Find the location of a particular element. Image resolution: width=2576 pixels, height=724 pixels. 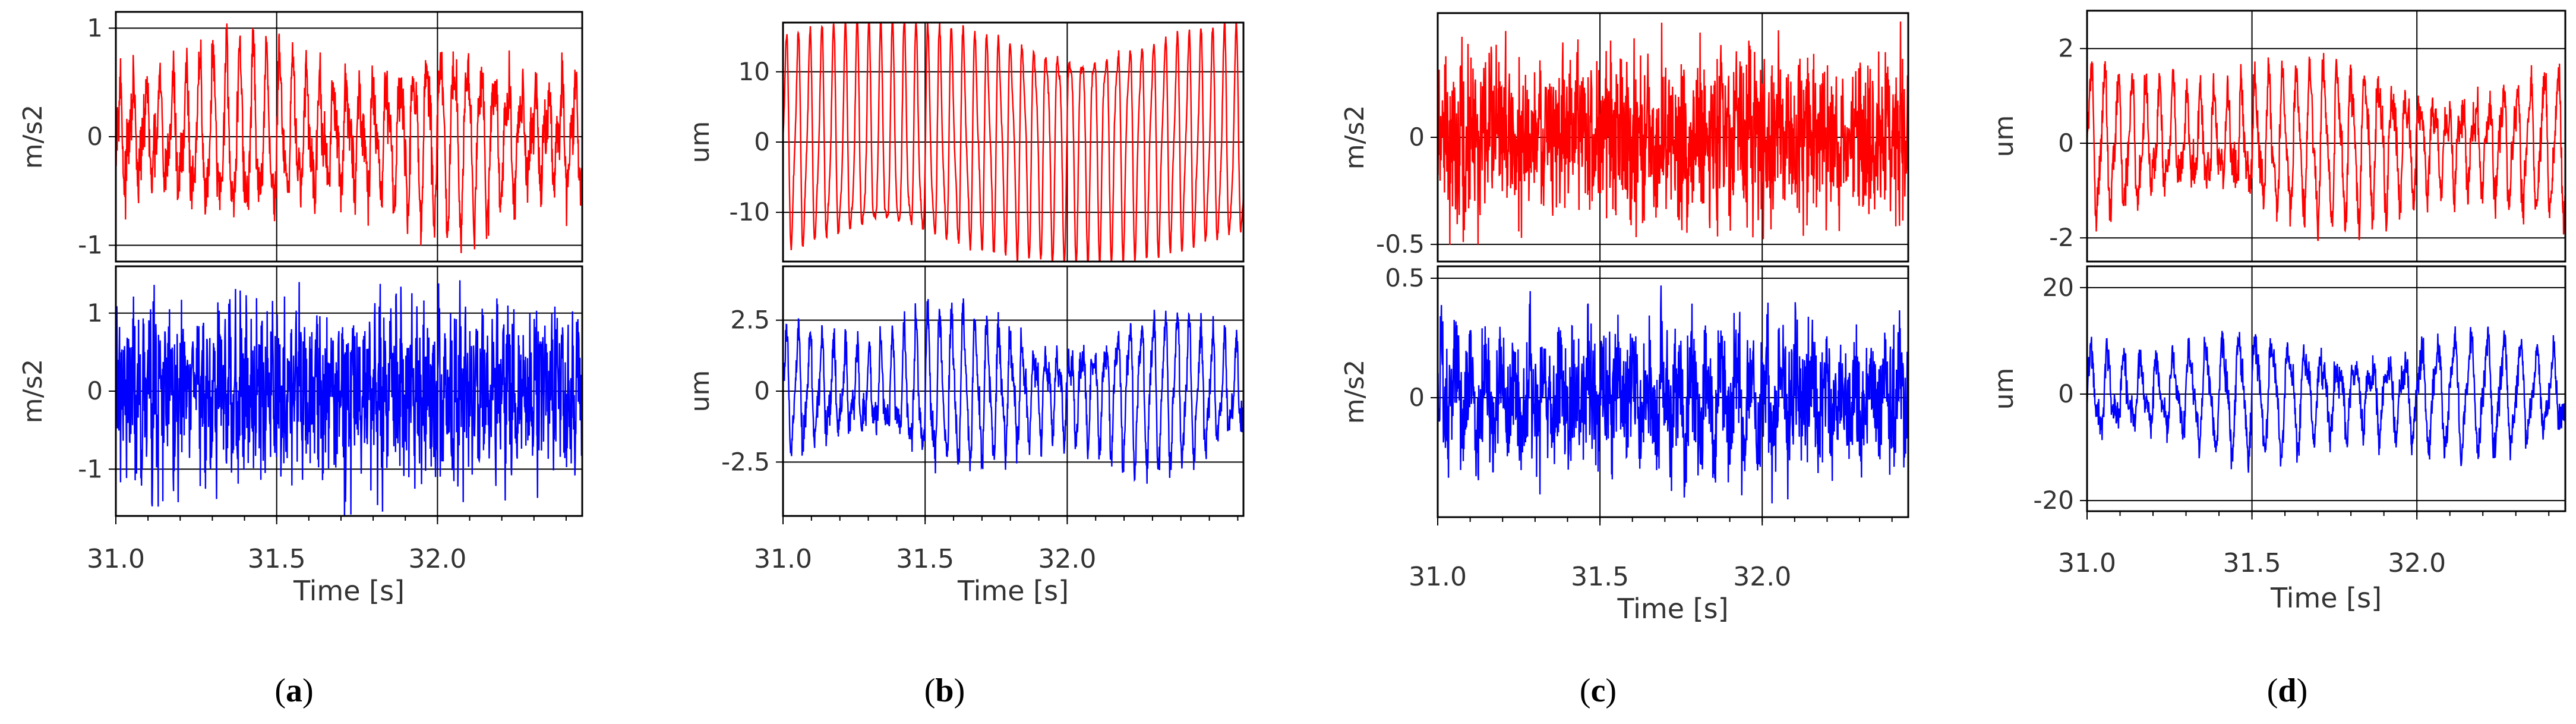

panel-label-letter: a is located at coordinates (294, 690).